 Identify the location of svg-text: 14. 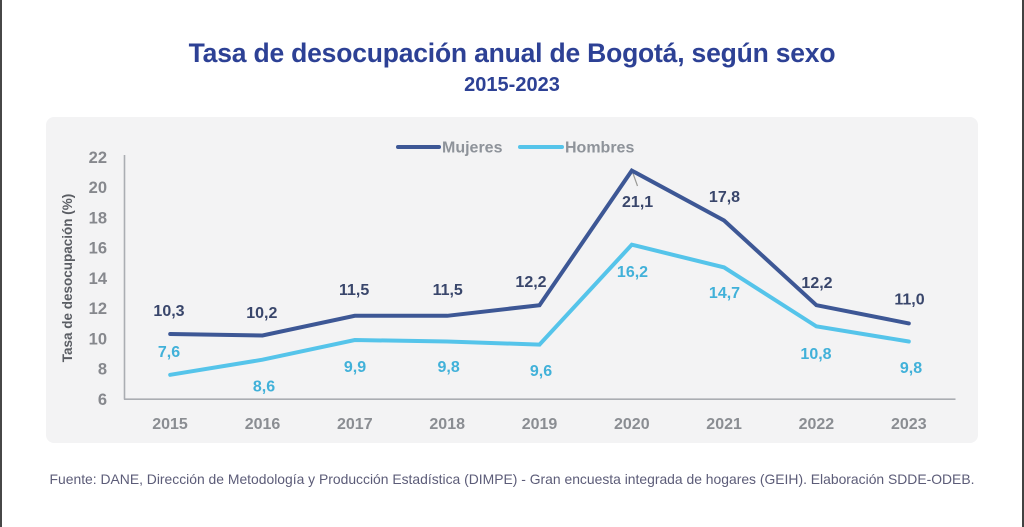
(98, 279).